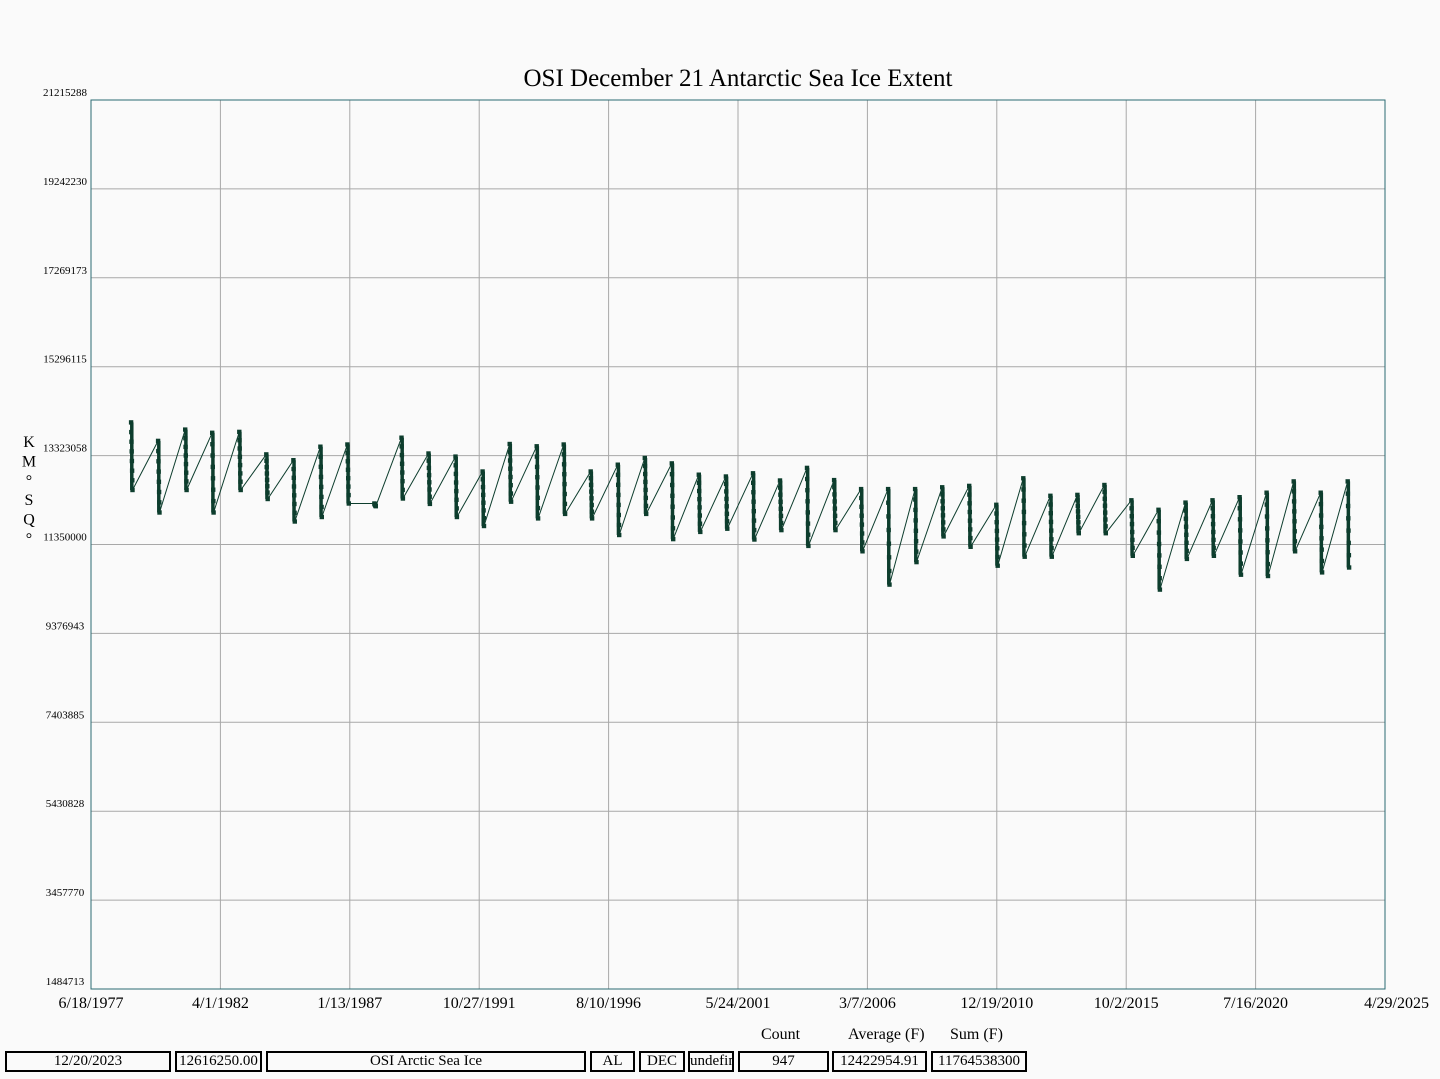 The width and height of the screenshot is (1440, 1079). Describe the element at coordinates (65, 804) in the screenshot. I see `y-tick-label: 5430828` at that location.